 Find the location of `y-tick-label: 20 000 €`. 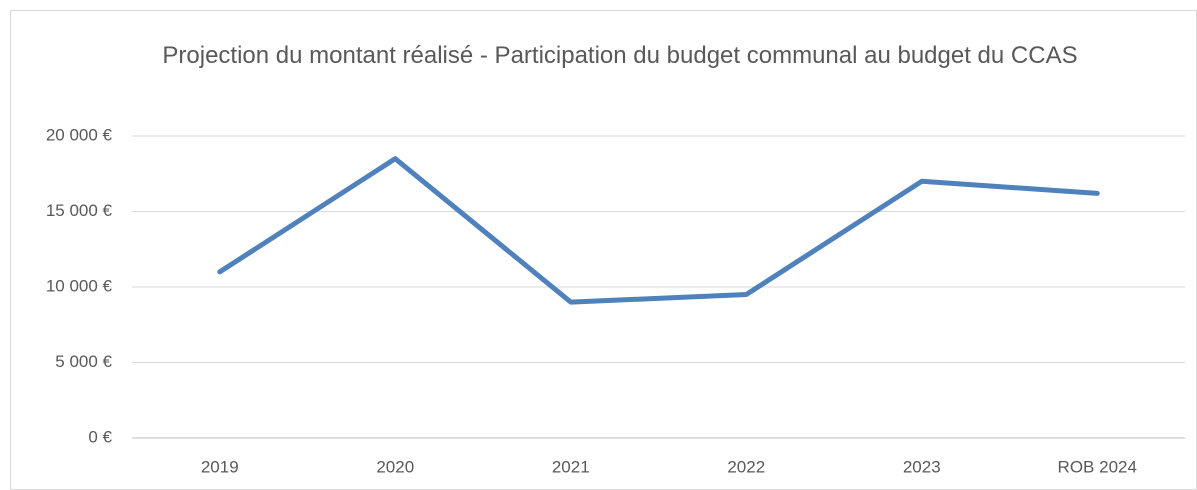

y-tick-label: 20 000 € is located at coordinates (79, 134).